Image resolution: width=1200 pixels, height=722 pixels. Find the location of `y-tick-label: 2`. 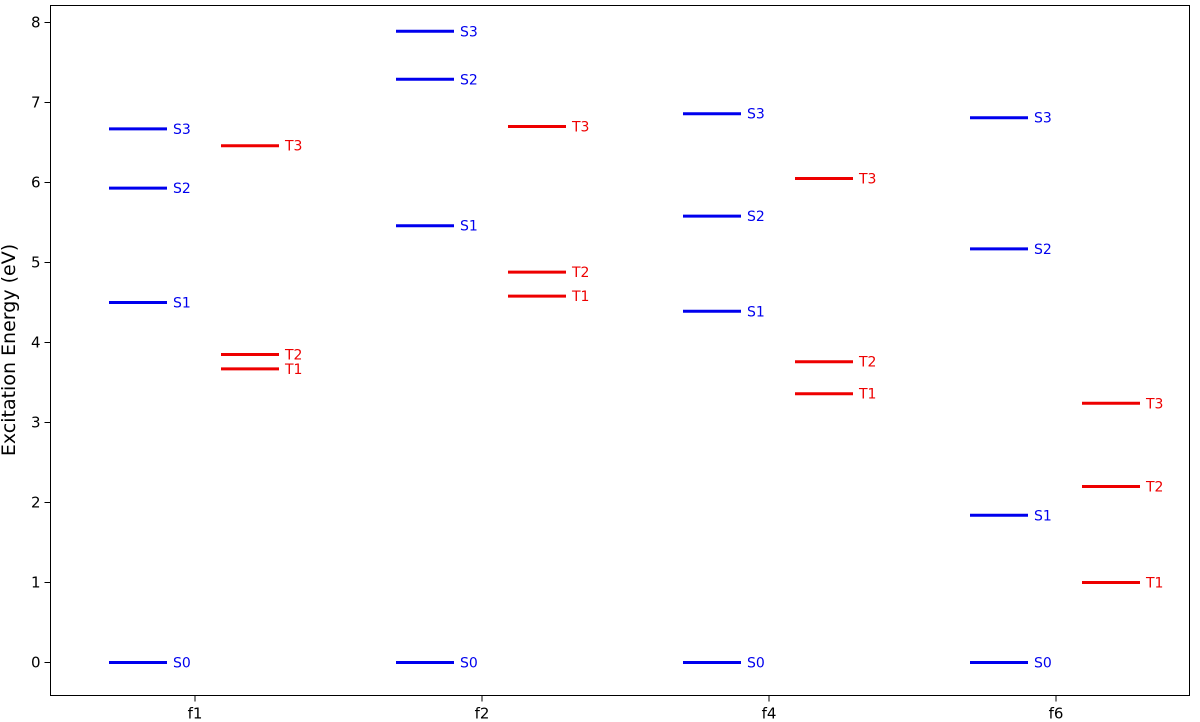

y-tick-label: 2 is located at coordinates (36, 503).